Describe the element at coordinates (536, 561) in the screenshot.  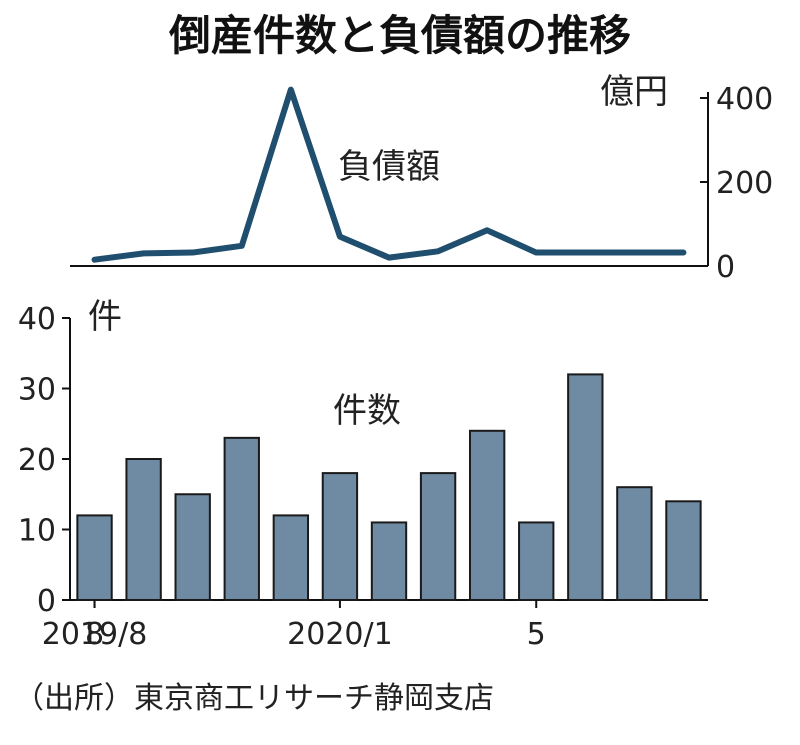
I see `bar-2020/5` at that location.